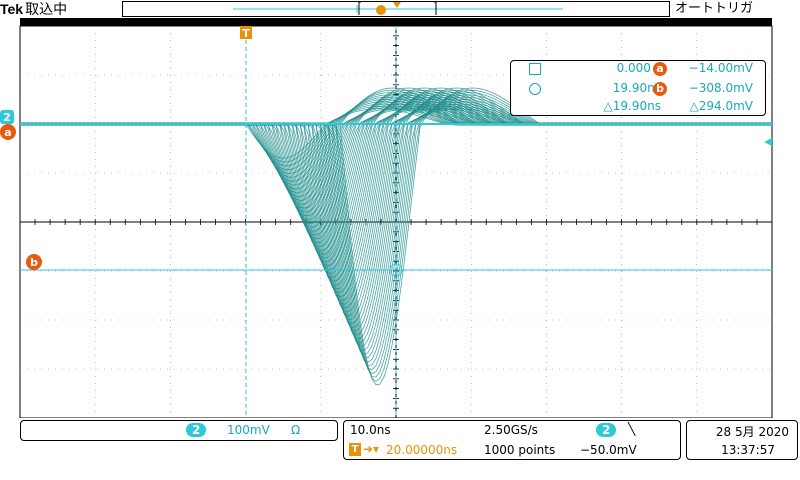 This screenshot has height=480, width=800. I want to click on acquisition-state: 取込中, so click(46, 10).